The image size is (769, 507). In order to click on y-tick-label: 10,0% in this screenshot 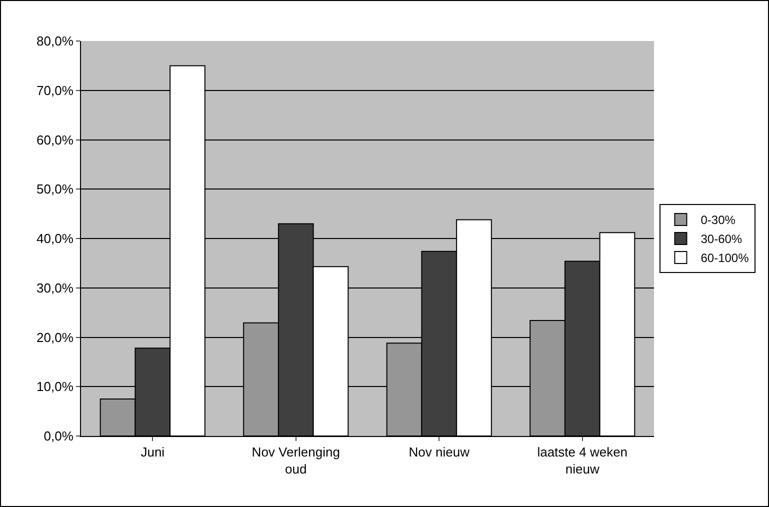, I will do `click(55, 386)`.